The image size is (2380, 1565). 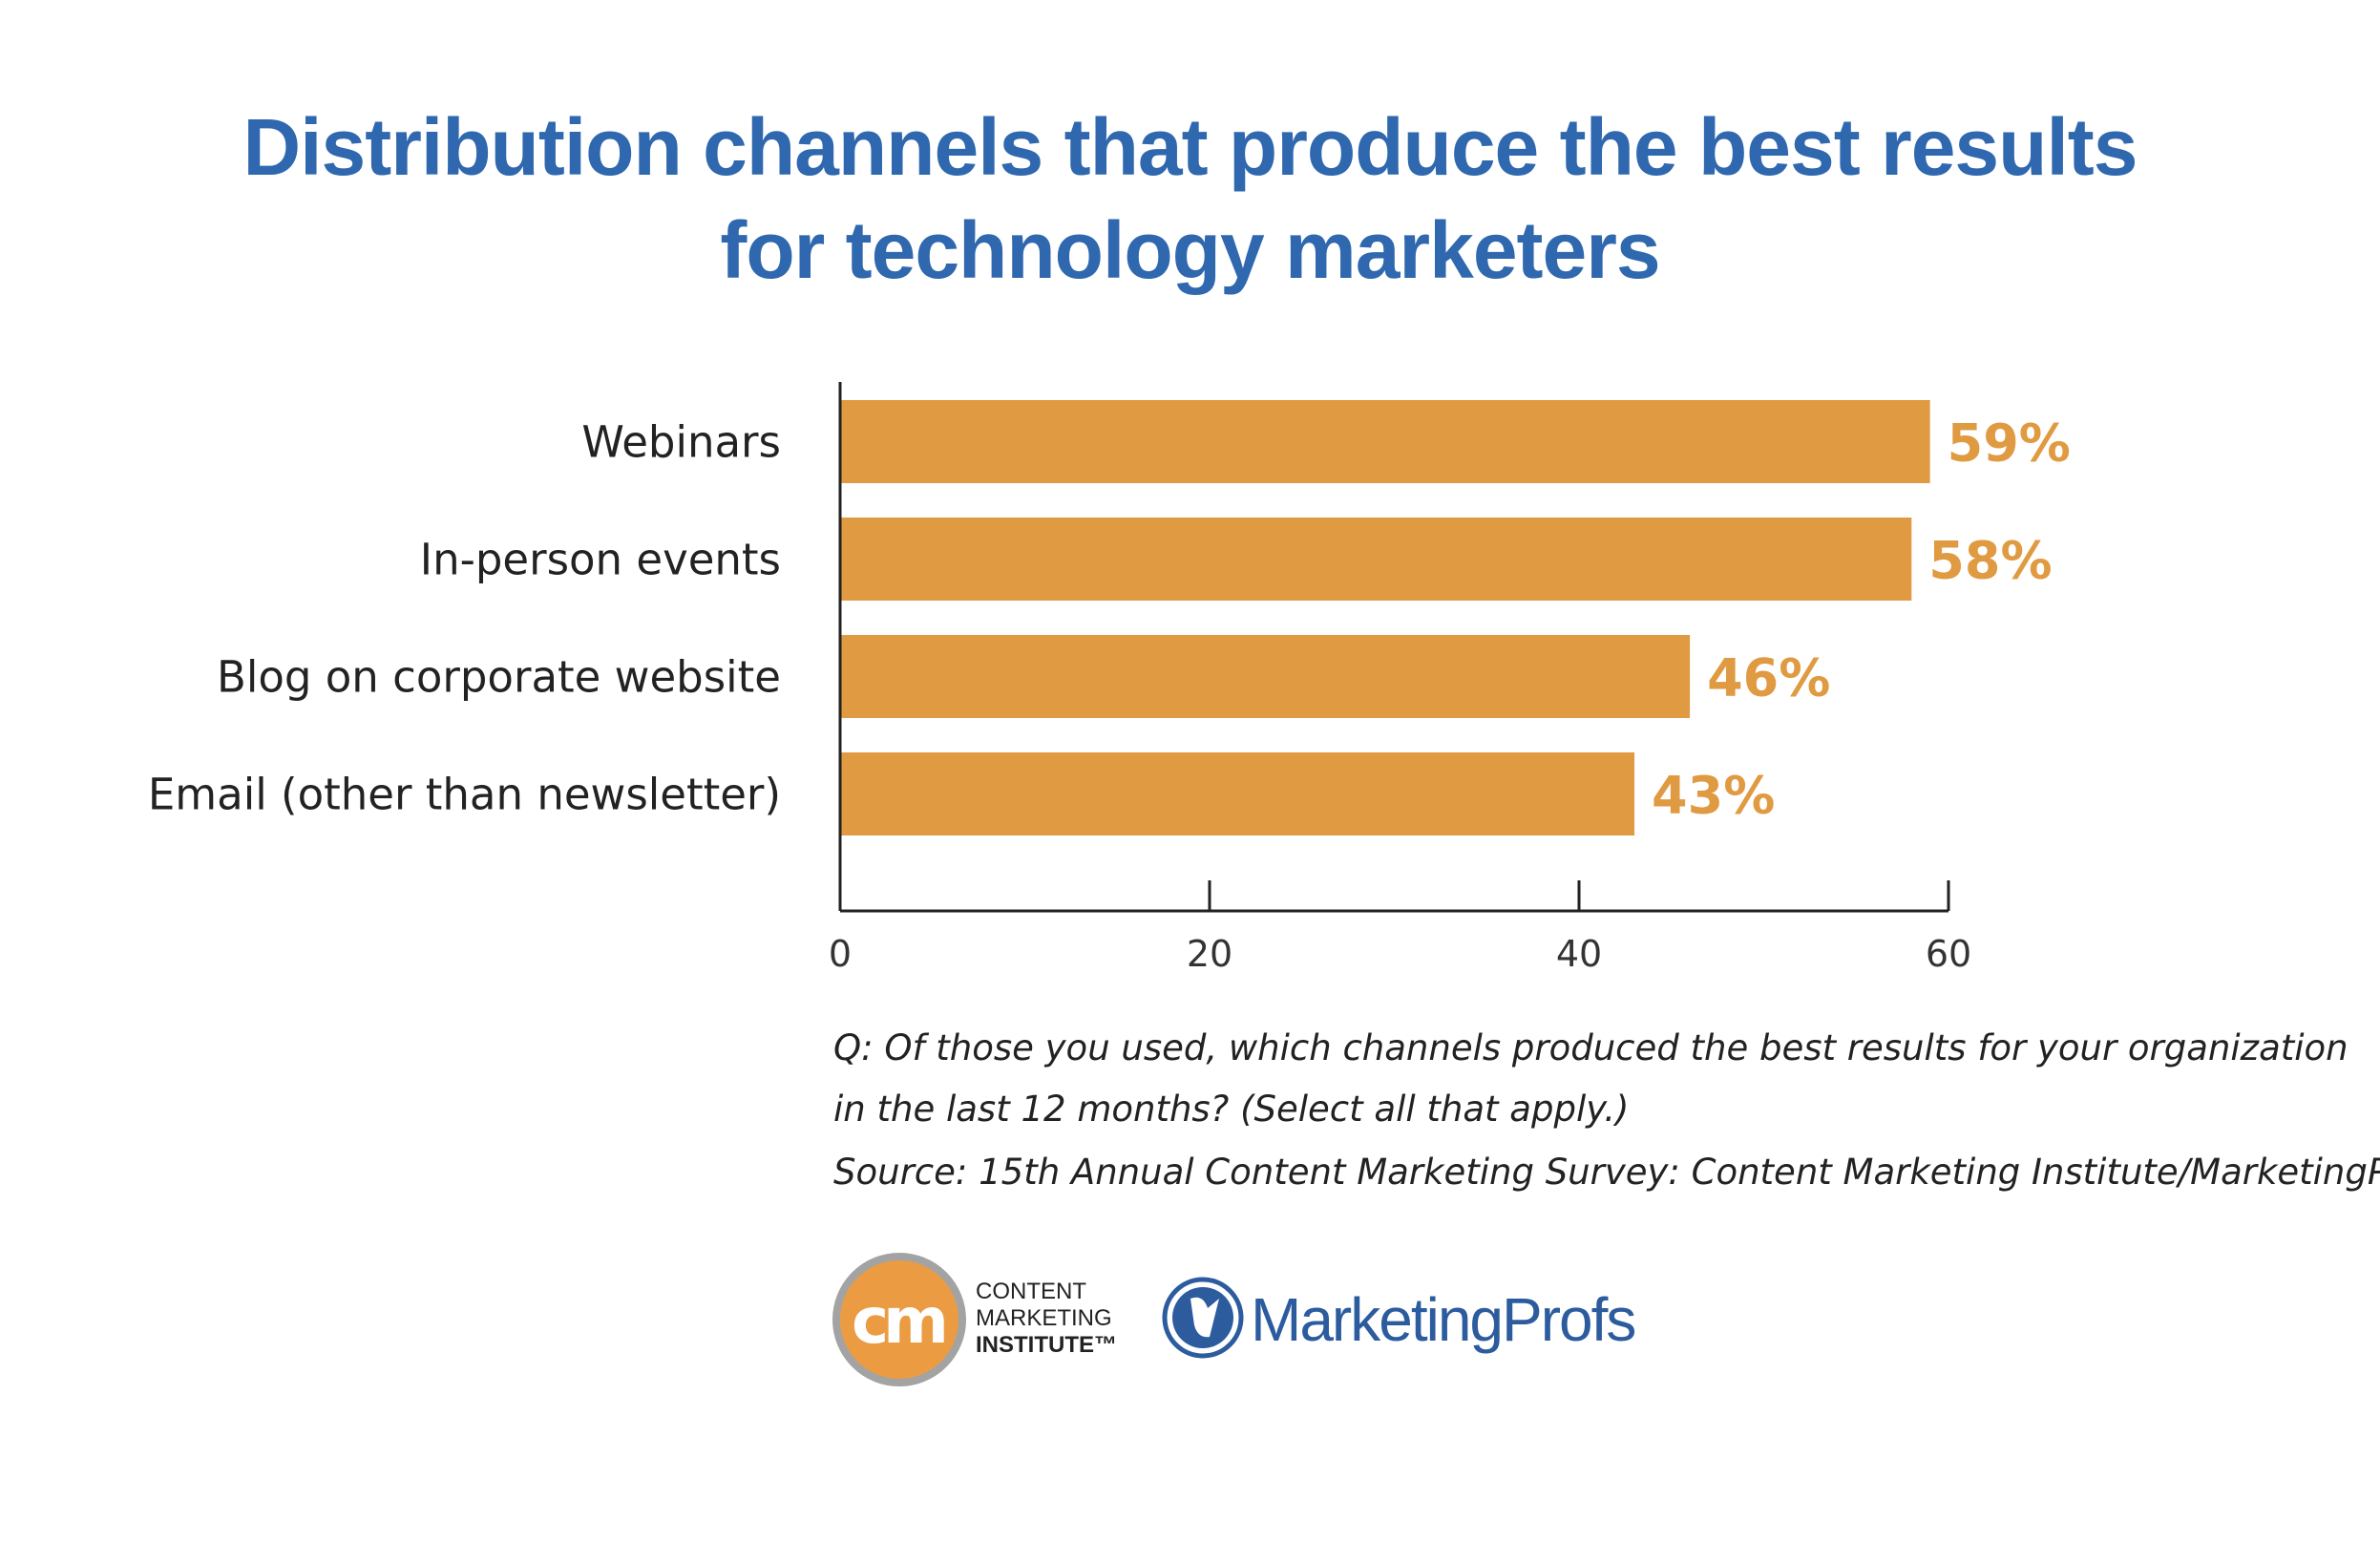 I want to click on cmi-line-1: CONTENT, so click(x=1031, y=1291).